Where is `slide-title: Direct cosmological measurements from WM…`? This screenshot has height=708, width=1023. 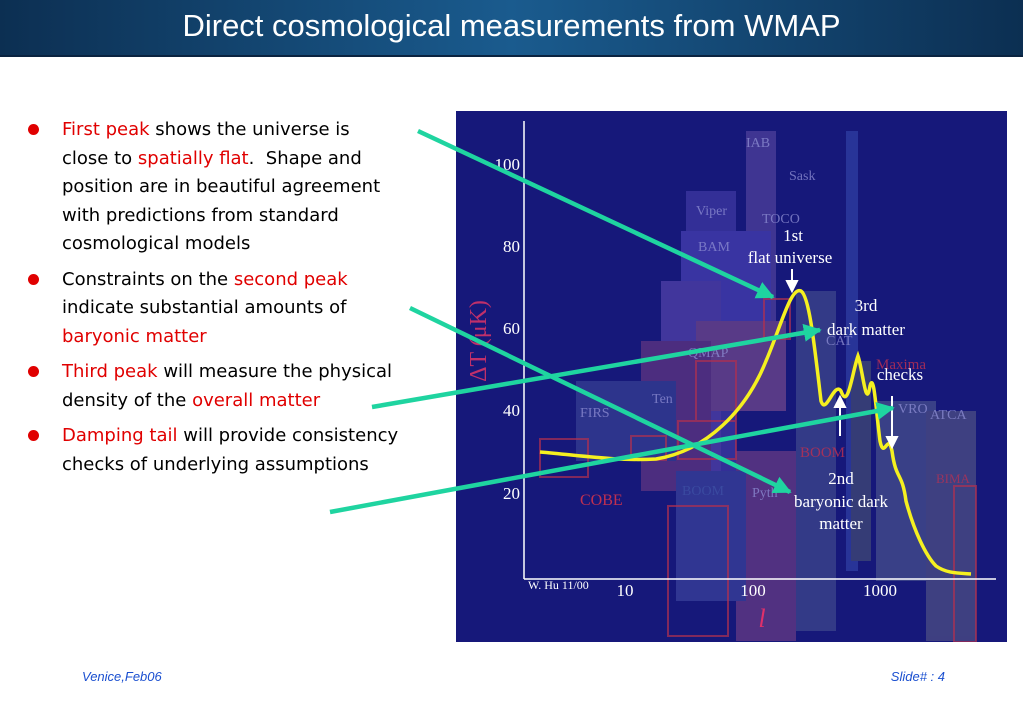
slide-title: Direct cosmological measurements from WM… is located at coordinates (511, 25).